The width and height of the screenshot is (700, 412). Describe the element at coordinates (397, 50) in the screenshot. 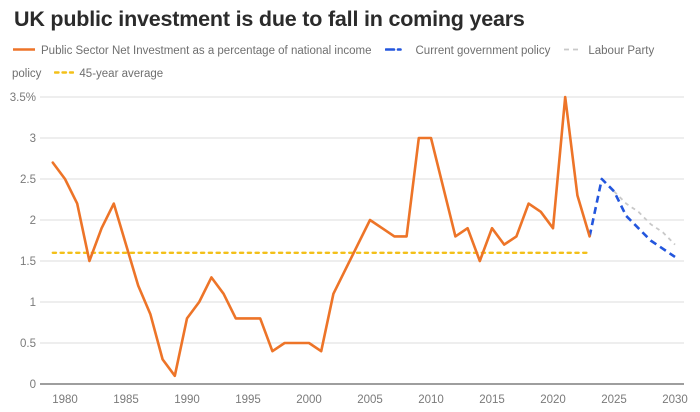

I see `current-policy-legend-marker-icon` at that location.